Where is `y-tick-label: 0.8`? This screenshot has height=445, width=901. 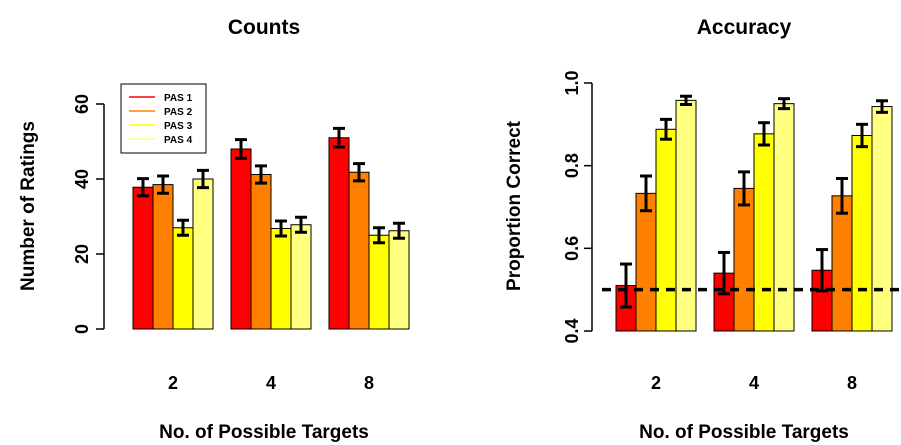
y-tick-label: 0.8 is located at coordinates (572, 165).